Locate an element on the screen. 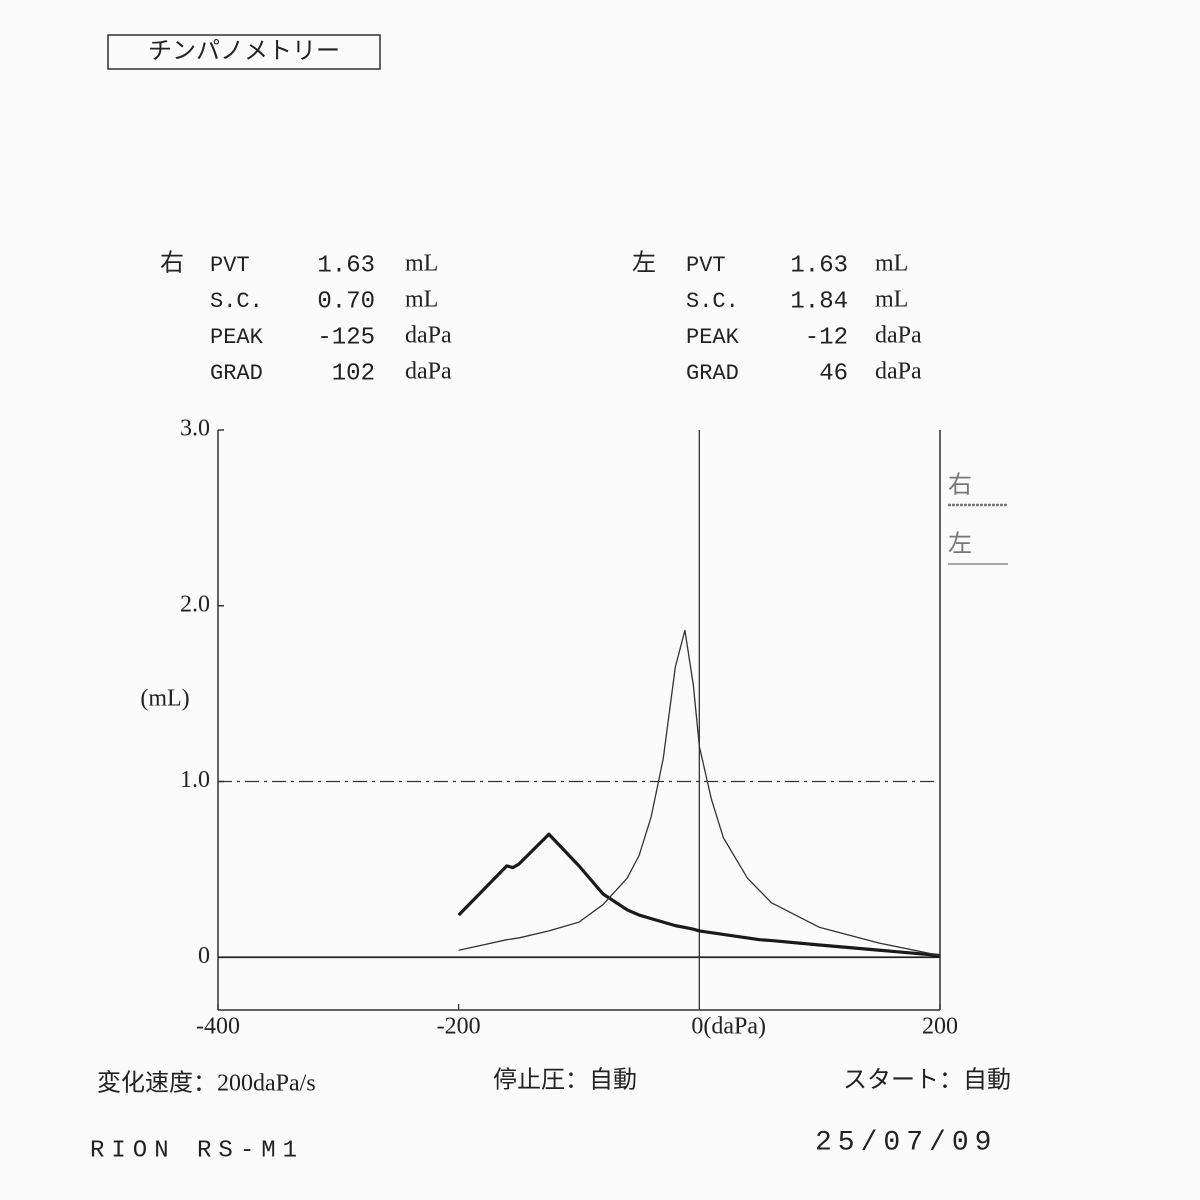 The image size is (1200, 1200). stat-value: 102 is located at coordinates (353, 373).